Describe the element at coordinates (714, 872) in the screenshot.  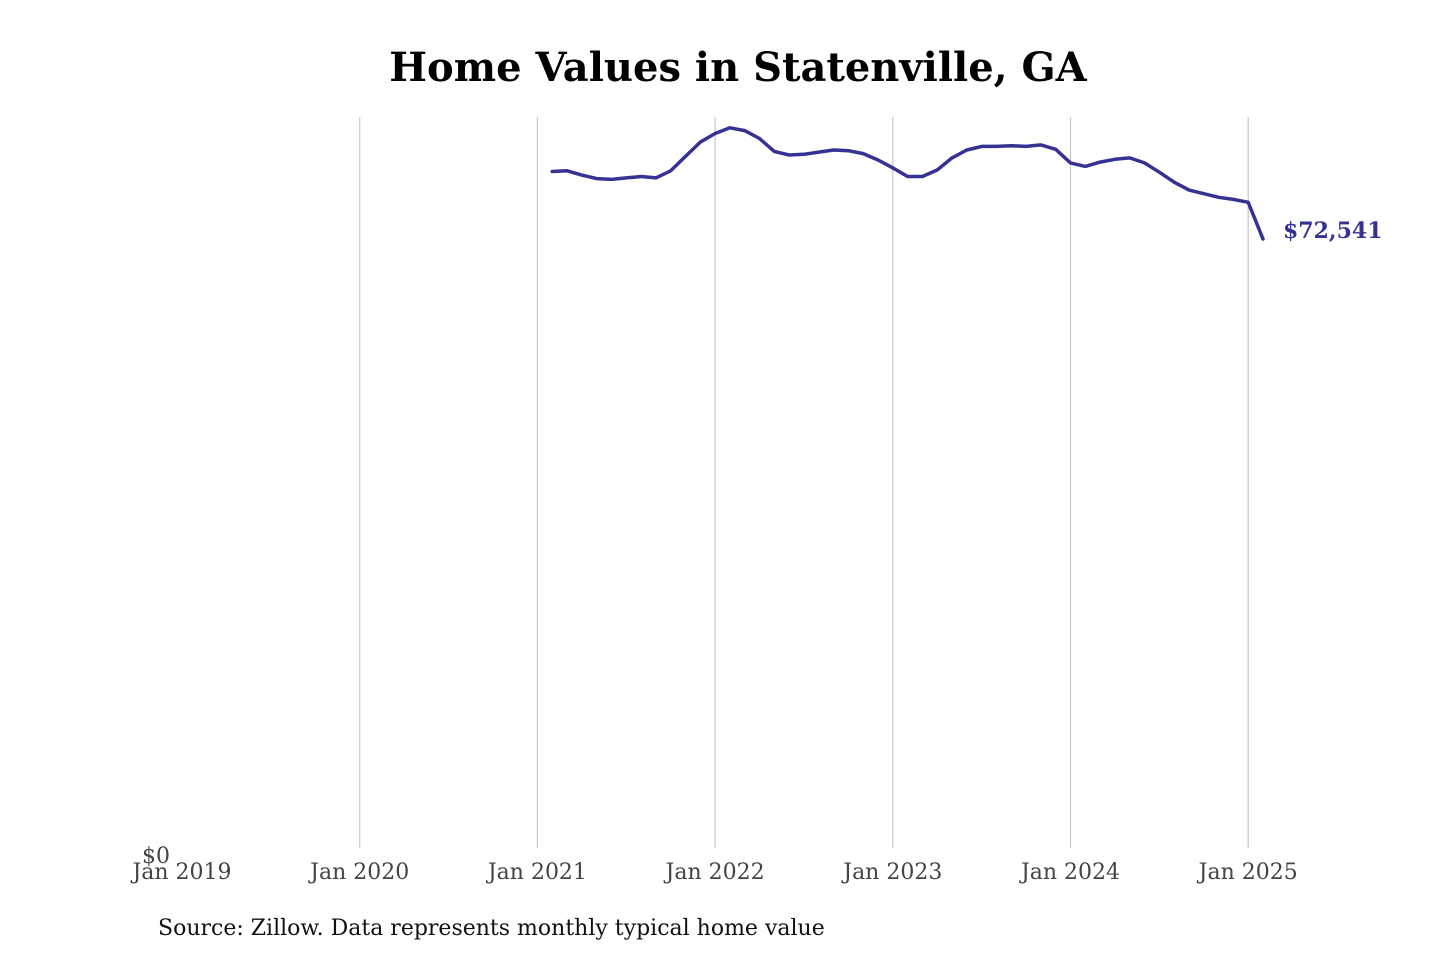
I see `x-tick-label: Jan 2022` at that location.